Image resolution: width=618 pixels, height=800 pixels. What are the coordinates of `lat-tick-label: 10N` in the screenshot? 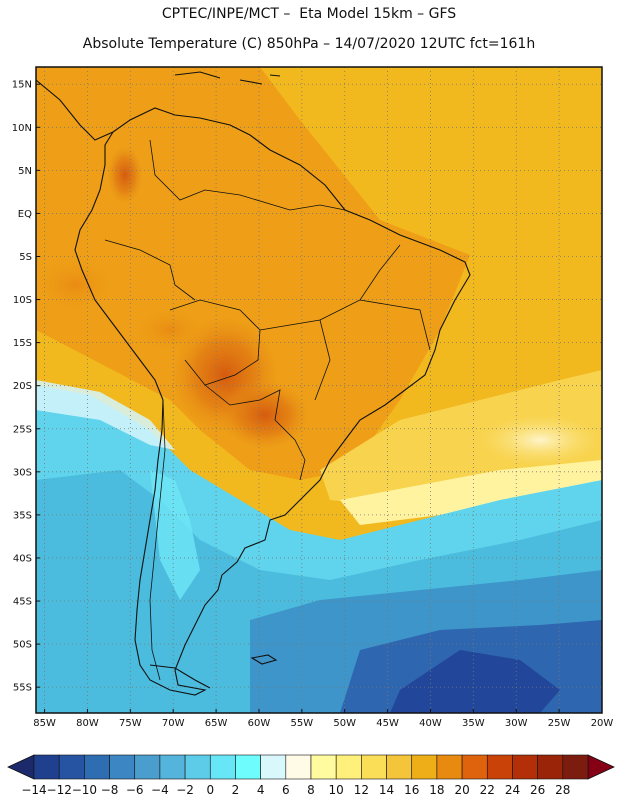 It's located at (22, 128).